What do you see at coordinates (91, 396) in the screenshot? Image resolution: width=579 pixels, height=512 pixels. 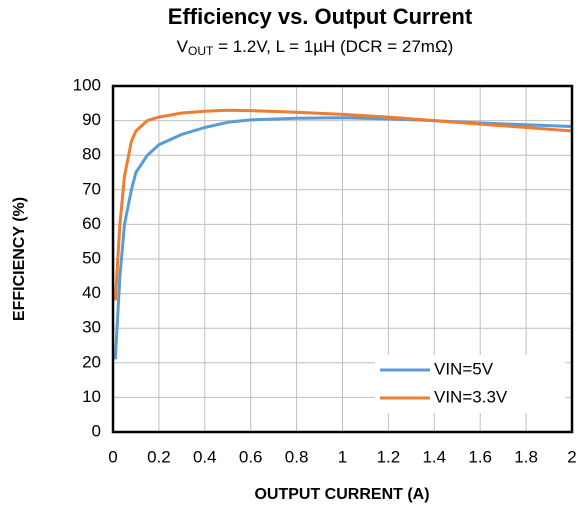 I see `y-tick-label: 10` at bounding box center [91, 396].